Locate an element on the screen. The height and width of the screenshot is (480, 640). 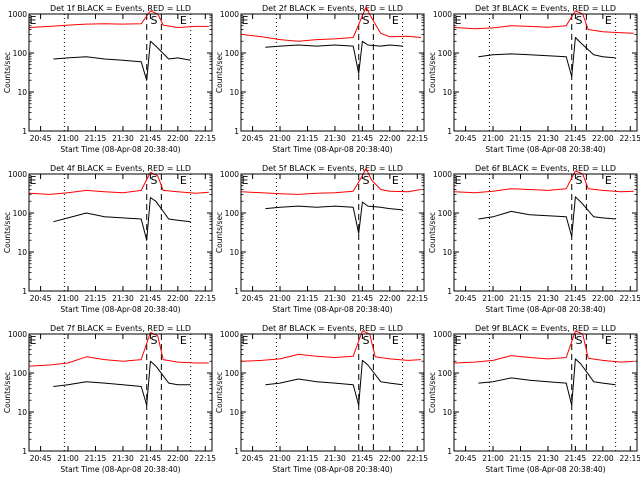
chart-title: Det 8f BLACK = Events, RED = LLD is located at coordinates (332, 328).